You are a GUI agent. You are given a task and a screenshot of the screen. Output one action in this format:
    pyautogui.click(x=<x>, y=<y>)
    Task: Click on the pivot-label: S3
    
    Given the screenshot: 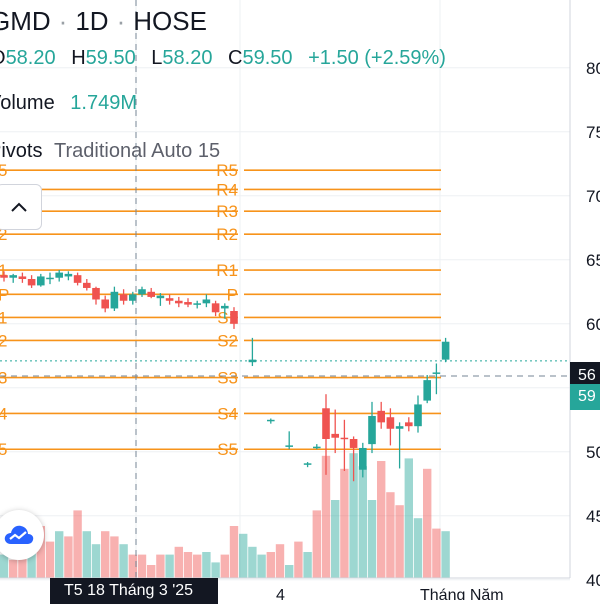 What is the action you would take?
    pyautogui.click(x=227, y=378)
    